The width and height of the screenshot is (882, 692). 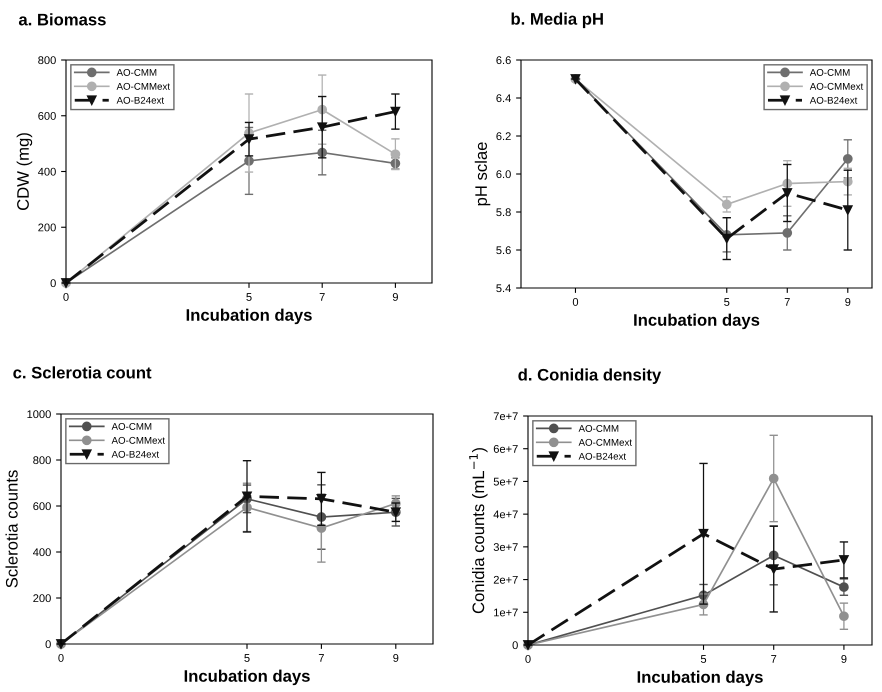 I want to click on chart-title: c. Sclerotia count, so click(x=82, y=372).